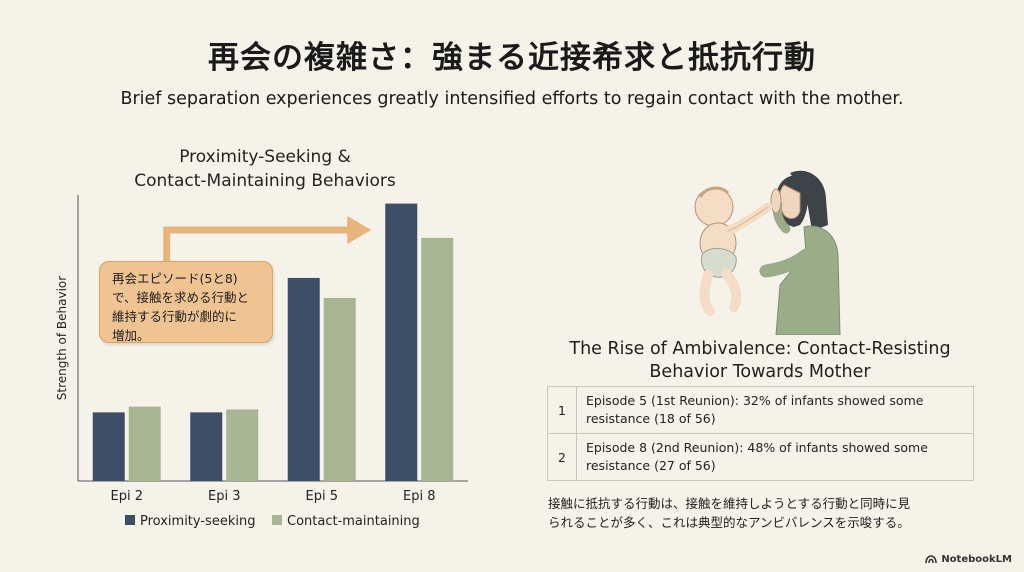 The image size is (1024, 572). What do you see at coordinates (359, 230) in the screenshot?
I see `annotation-arrow-head` at bounding box center [359, 230].